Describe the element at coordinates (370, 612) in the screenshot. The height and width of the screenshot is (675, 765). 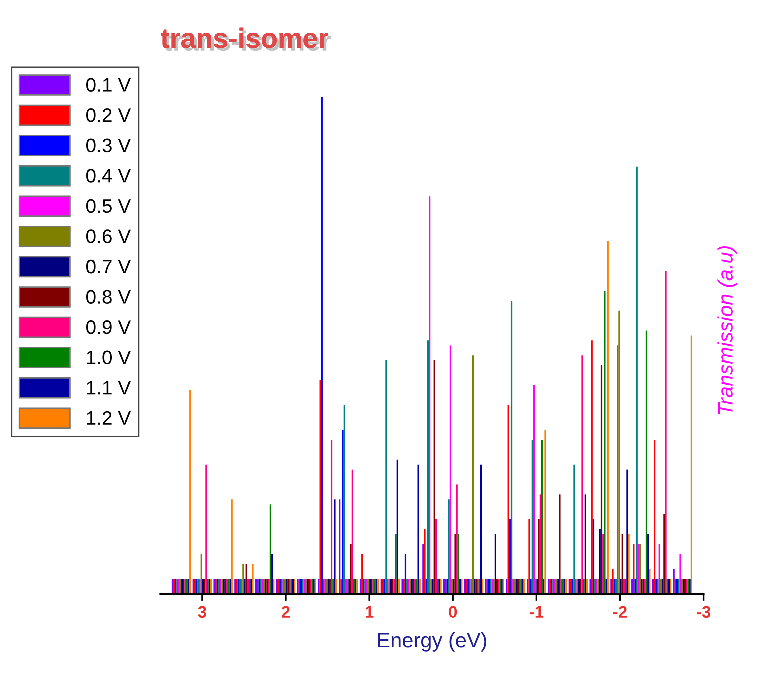
I see `x-tick-label: 1` at that location.